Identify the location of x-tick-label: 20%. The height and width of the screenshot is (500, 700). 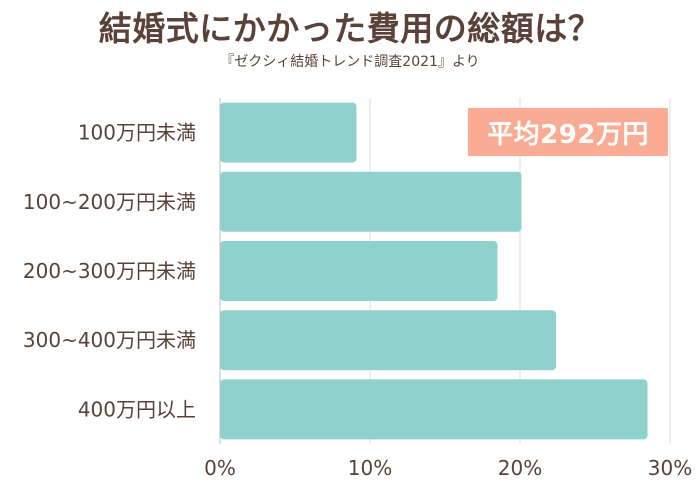
(520, 468).